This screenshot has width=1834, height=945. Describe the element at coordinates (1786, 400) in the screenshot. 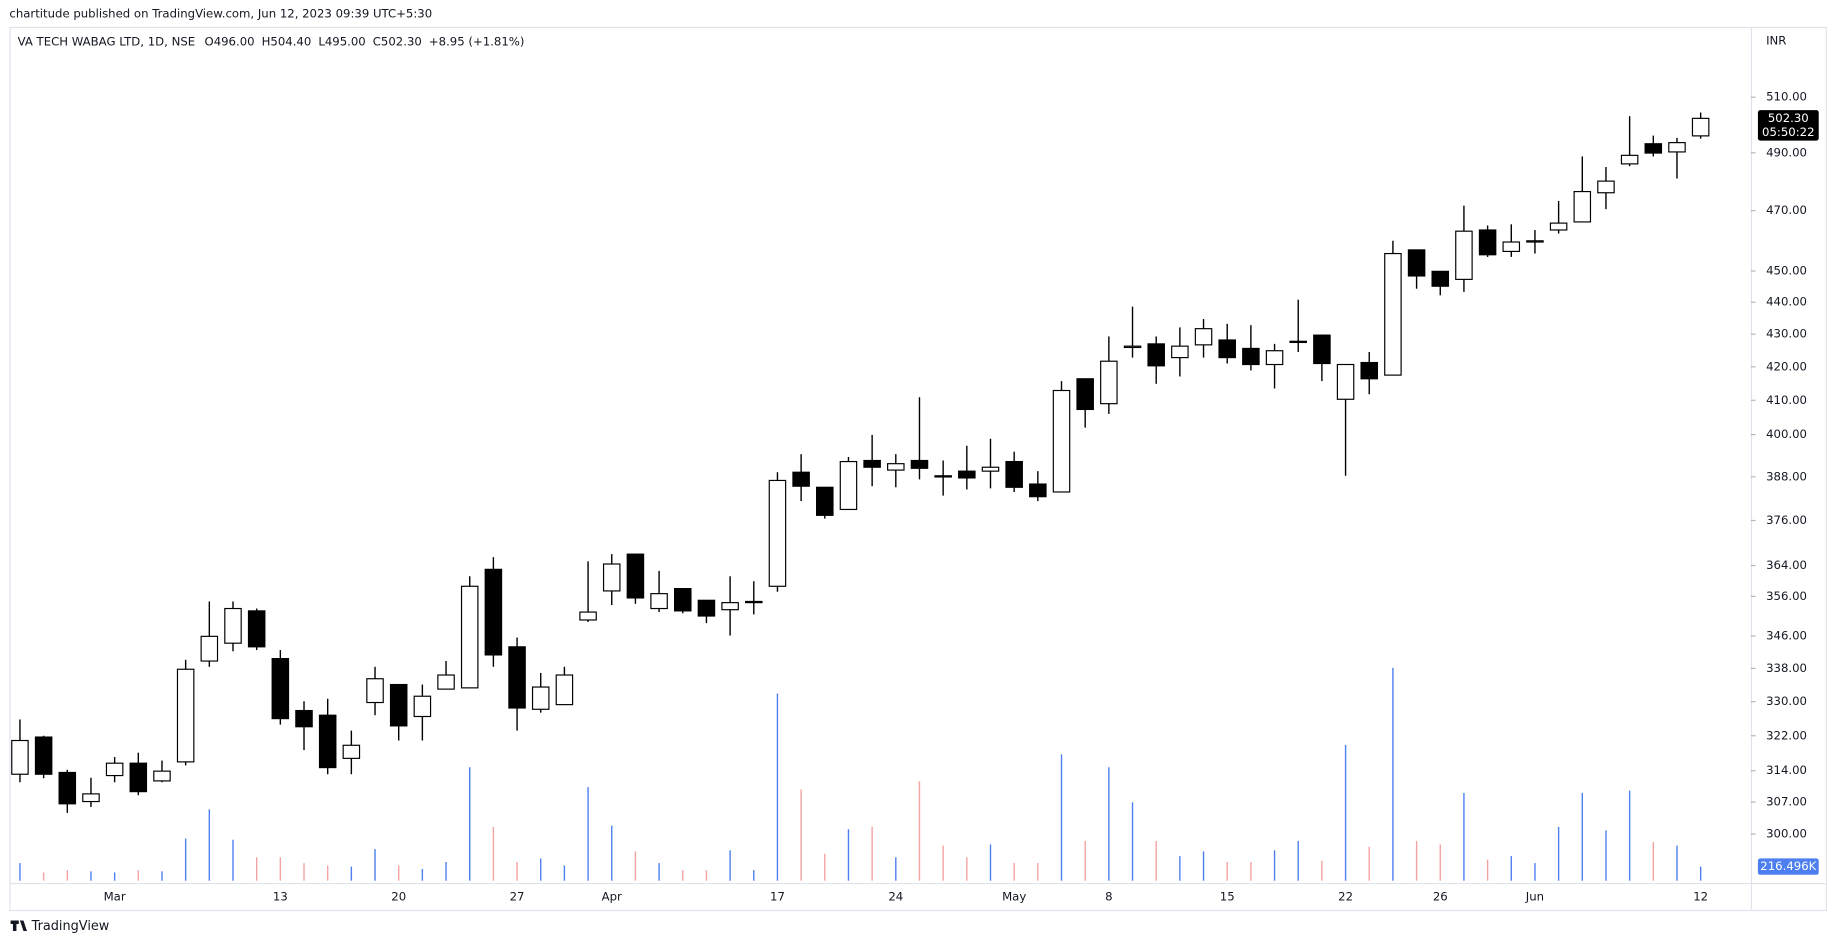

I see `y-tick-label: 410.00` at that location.